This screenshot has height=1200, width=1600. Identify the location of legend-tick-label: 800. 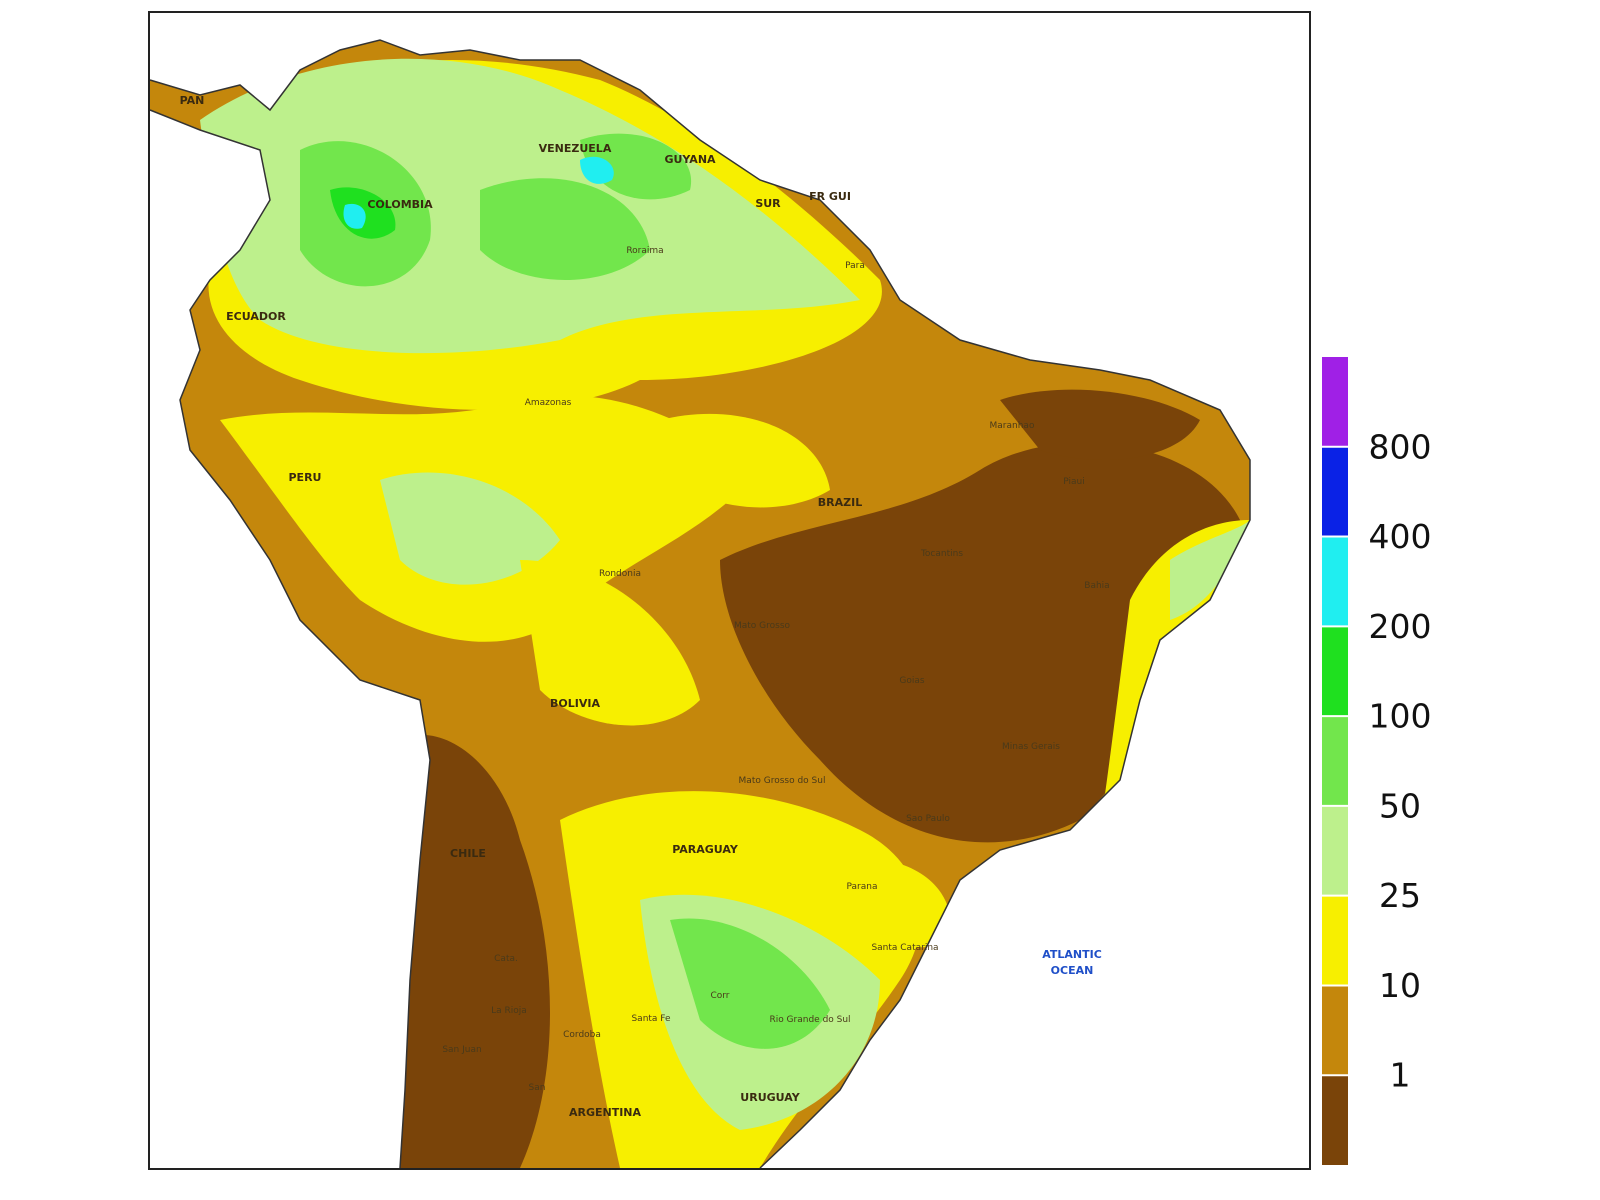
(1400, 446).